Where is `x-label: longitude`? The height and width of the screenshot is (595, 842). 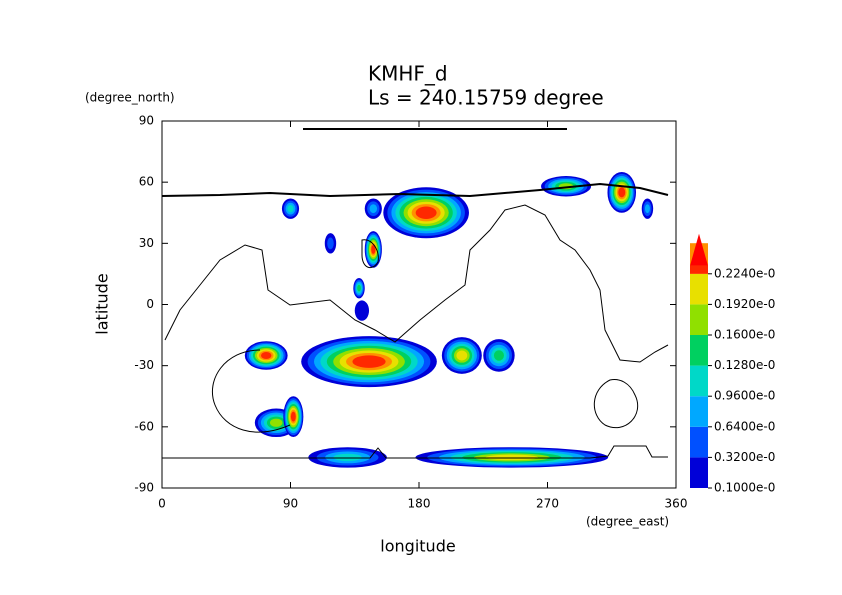
x-label: longitude is located at coordinates (417, 546).